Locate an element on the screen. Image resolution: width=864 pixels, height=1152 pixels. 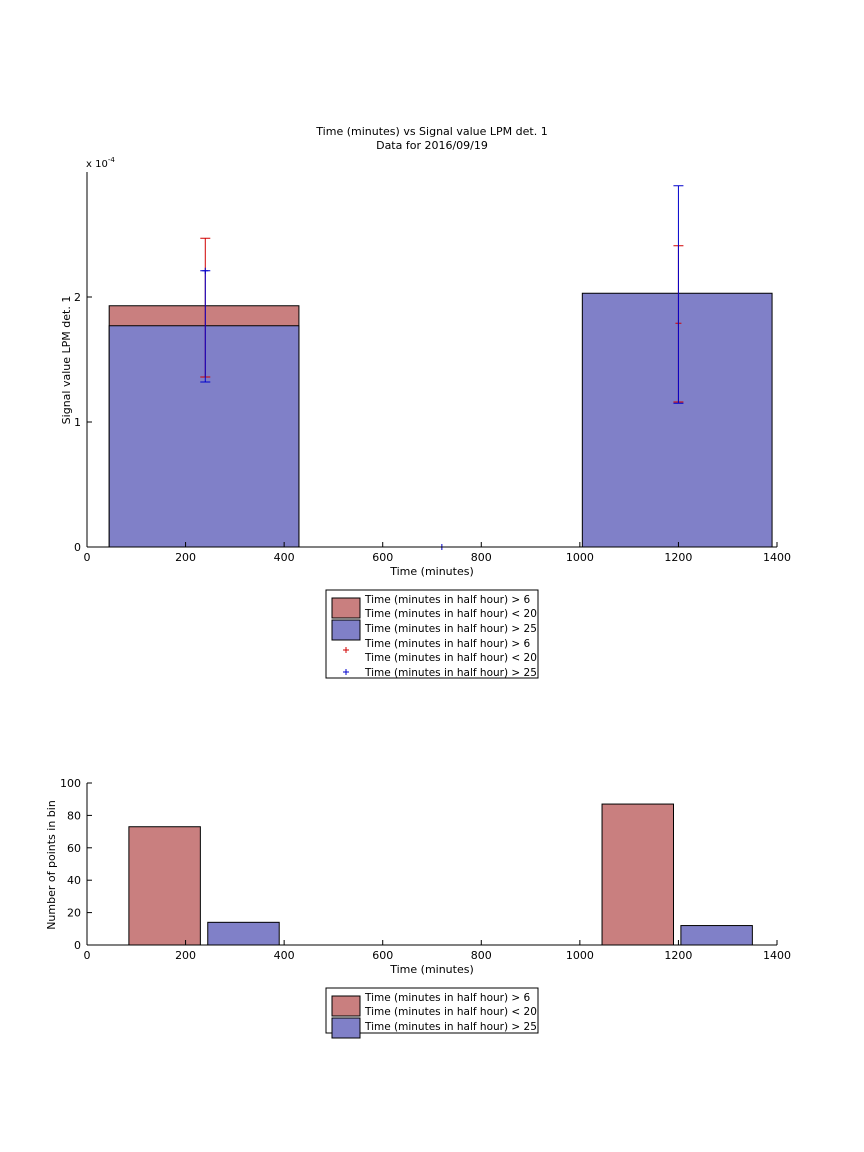
y-tick-label: 2 is located at coordinates (77, 297).